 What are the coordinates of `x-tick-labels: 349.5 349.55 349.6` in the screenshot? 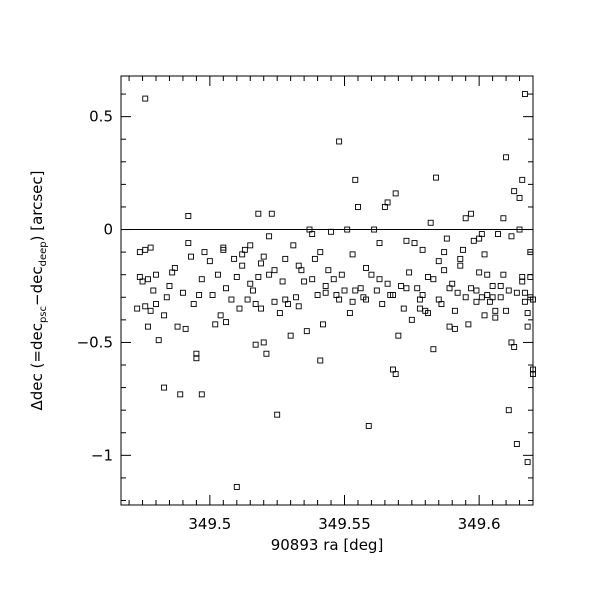 It's located at (344, 524).